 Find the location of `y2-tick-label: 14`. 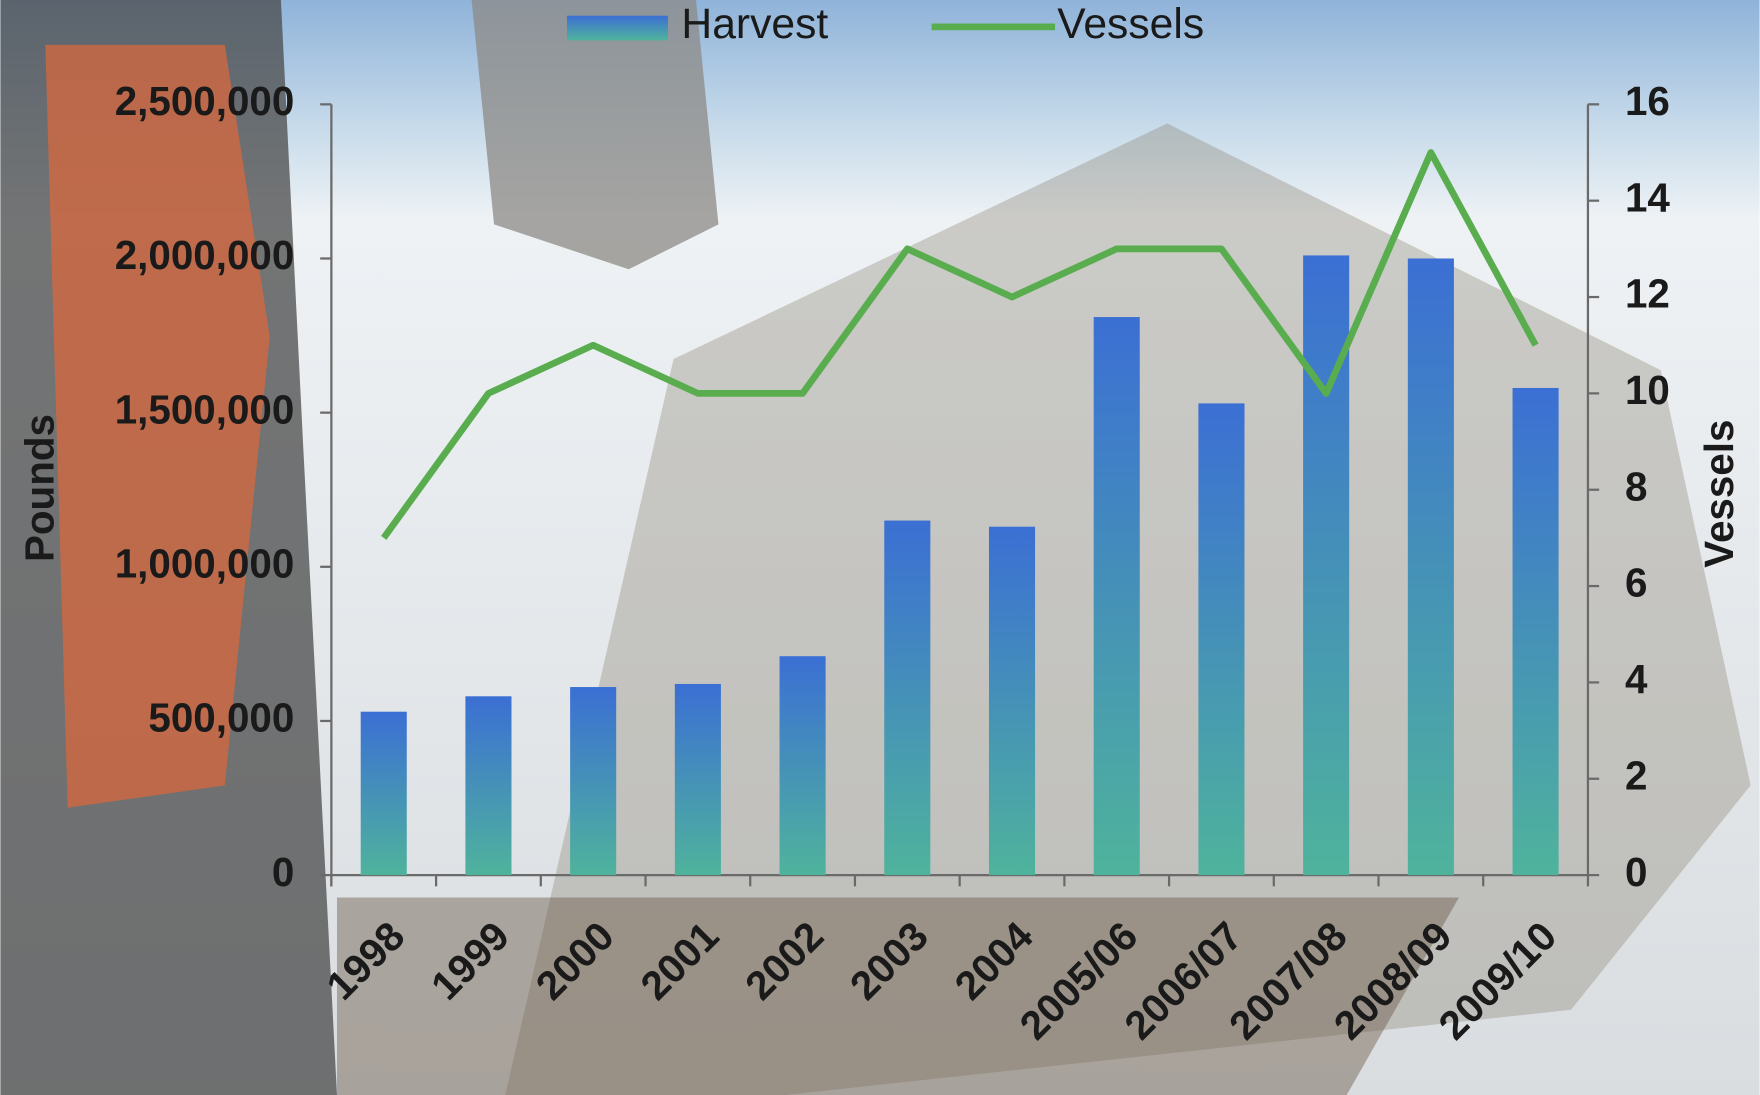

y2-tick-label: 14 is located at coordinates (1647, 197).